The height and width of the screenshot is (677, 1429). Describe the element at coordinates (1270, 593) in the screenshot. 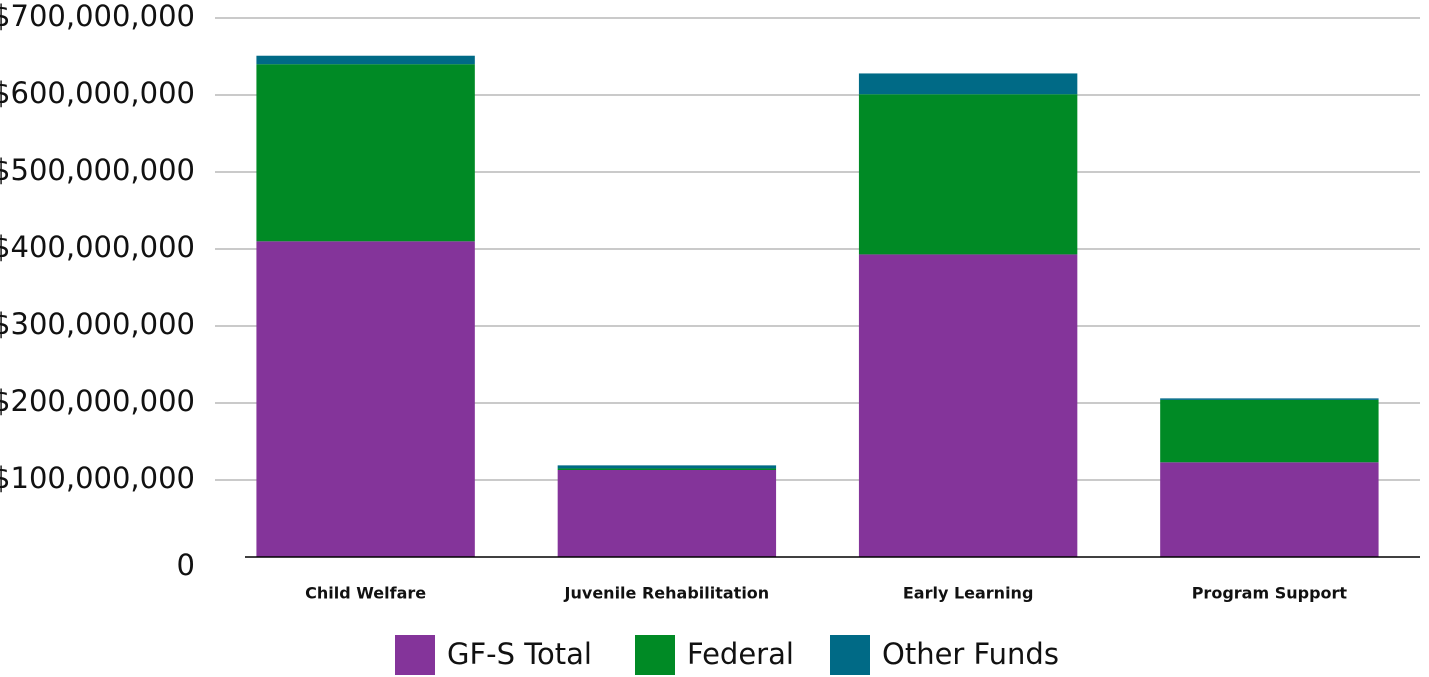

I see `x-tick-label: Program Support` at that location.